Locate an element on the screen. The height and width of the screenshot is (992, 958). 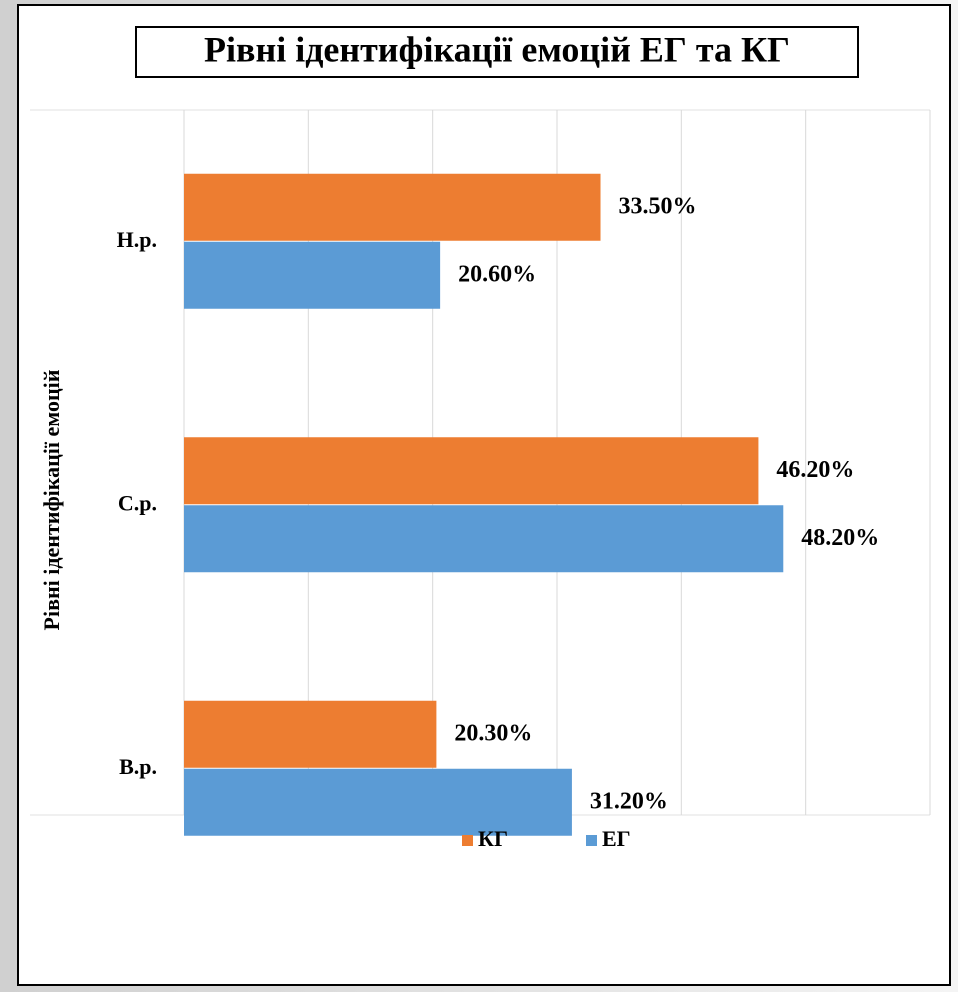
legend-label: КГ is located at coordinates (493, 838).